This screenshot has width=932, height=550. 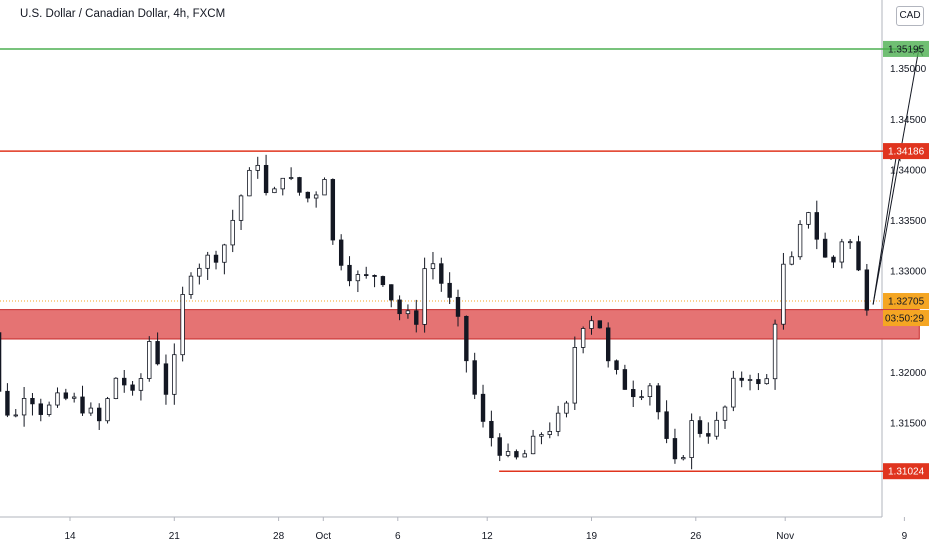 I want to click on price-tick-label: 1.34000, so click(x=908, y=170).